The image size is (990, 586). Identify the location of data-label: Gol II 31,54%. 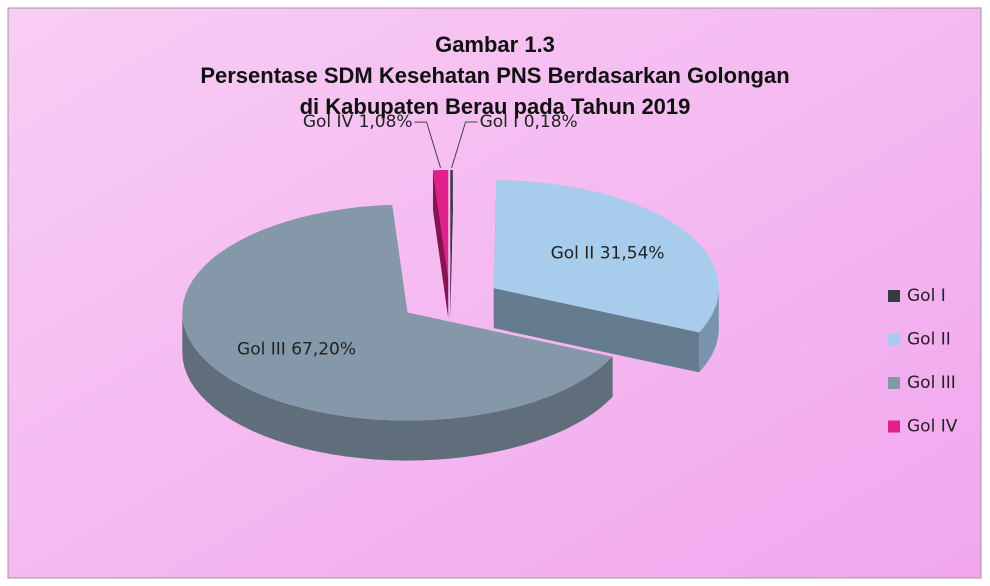
(608, 253).